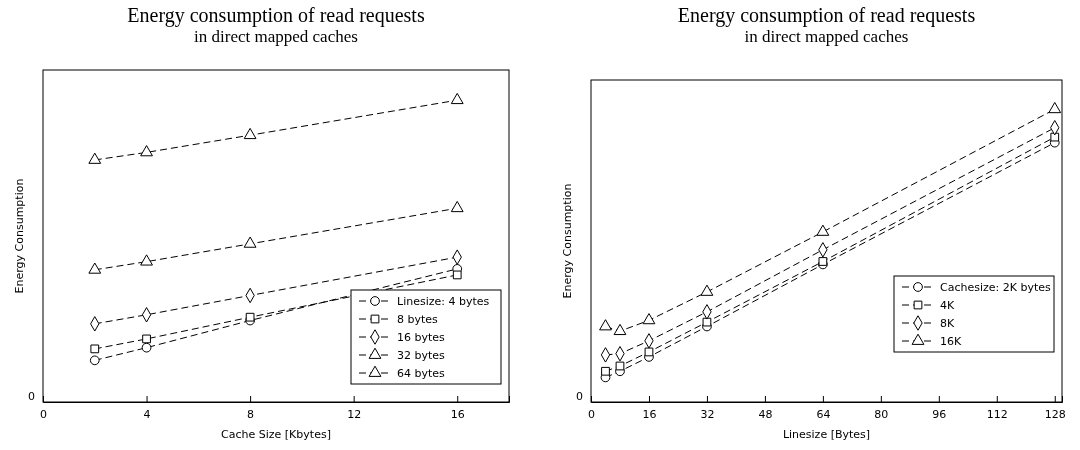 The width and height of the screenshot is (1080, 450). I want to click on x-axis-title: Cache Size [Kbytes], so click(276, 434).